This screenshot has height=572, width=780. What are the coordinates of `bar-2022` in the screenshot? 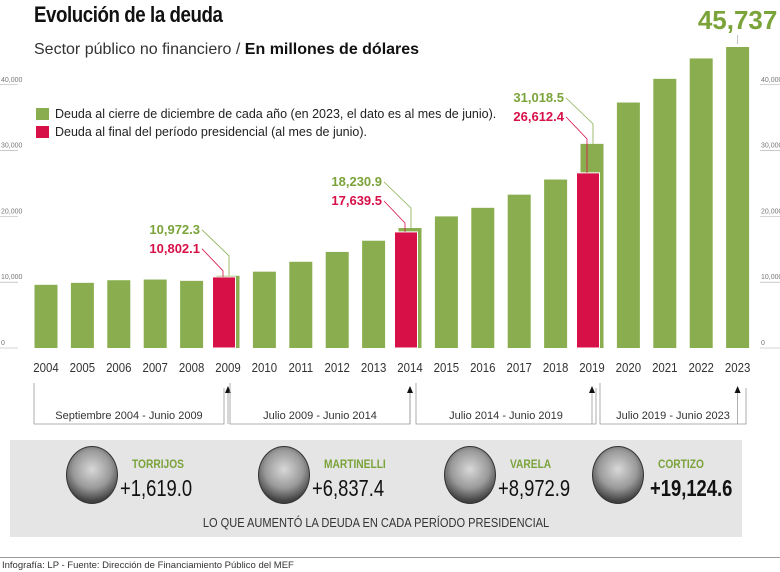 It's located at (701, 203).